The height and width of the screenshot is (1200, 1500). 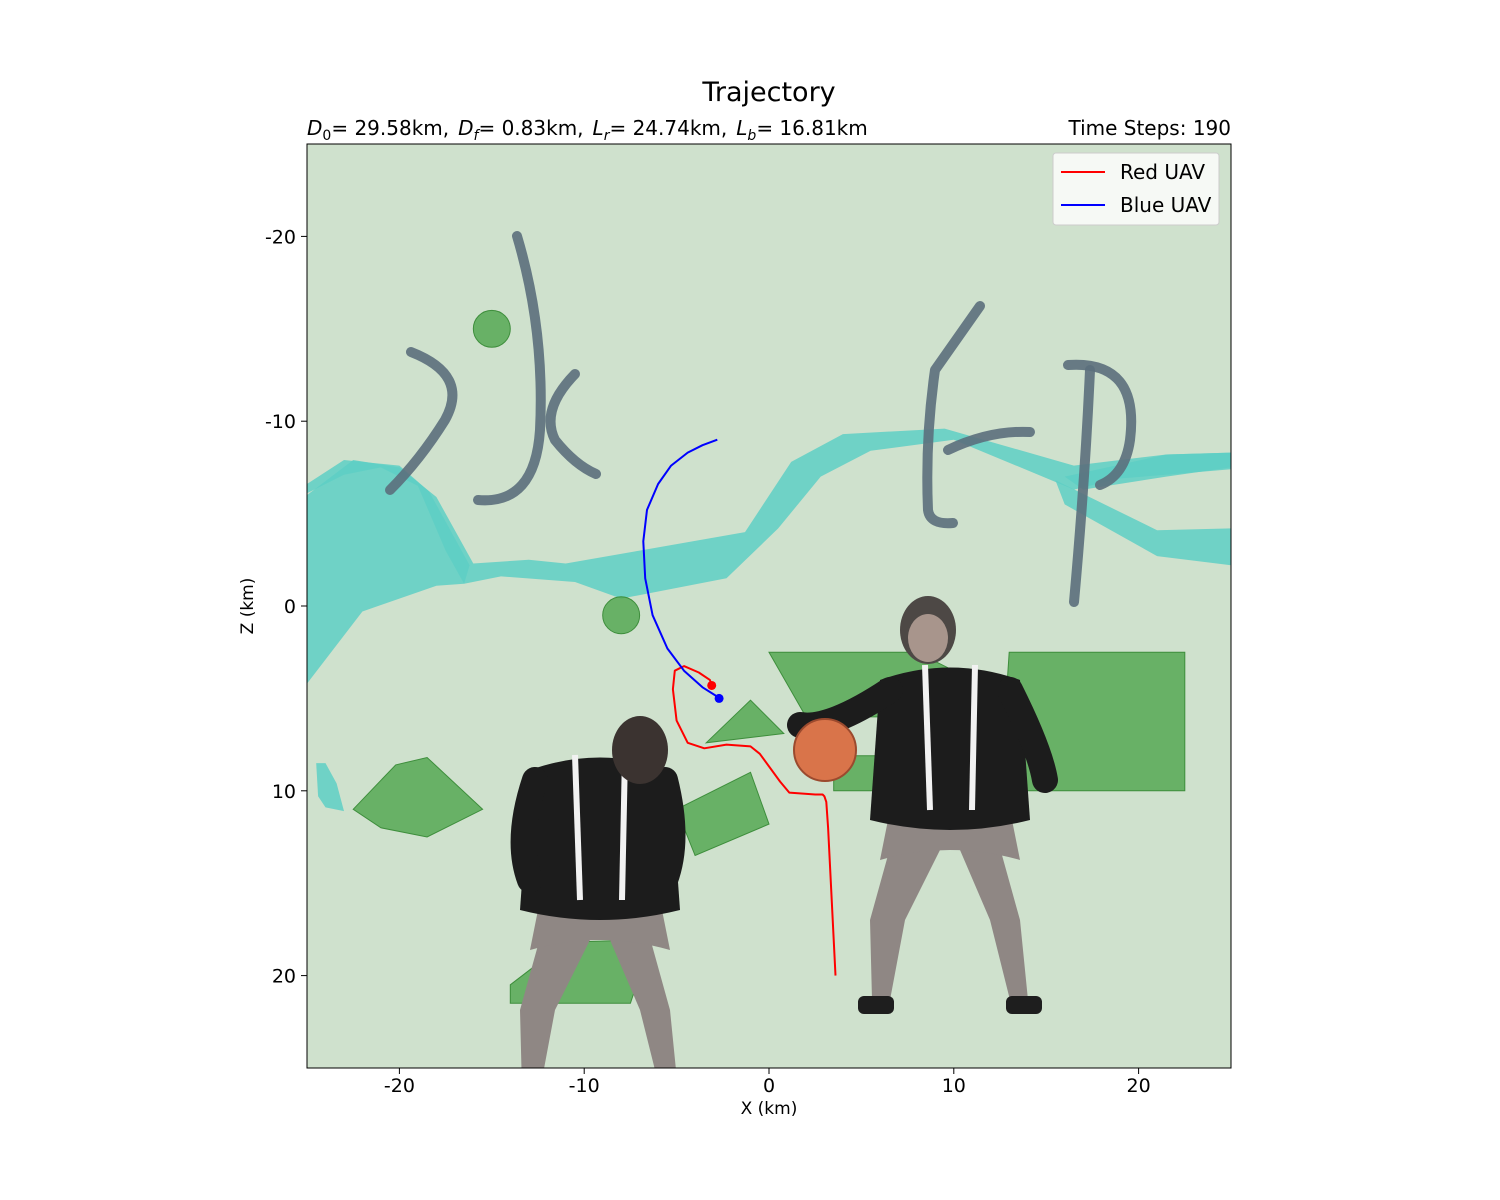 I want to click on x-axis-ticks: -20 -10 0 10 20, so click(x=767, y=1082).